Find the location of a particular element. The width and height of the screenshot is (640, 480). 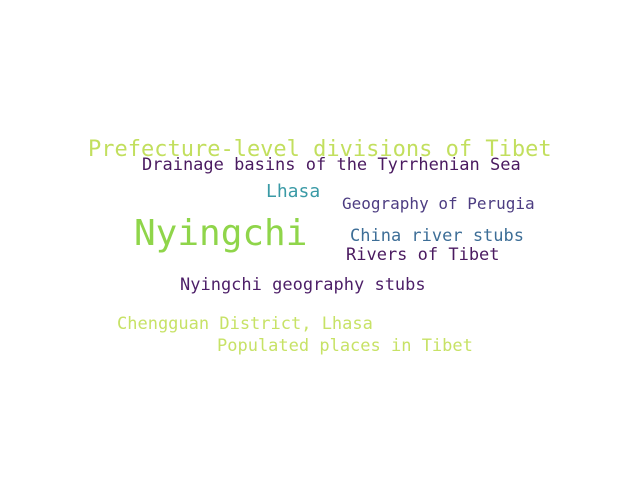

word-nyingchi-geography-stubs: Nyingchi geography stubs is located at coordinates (303, 285).